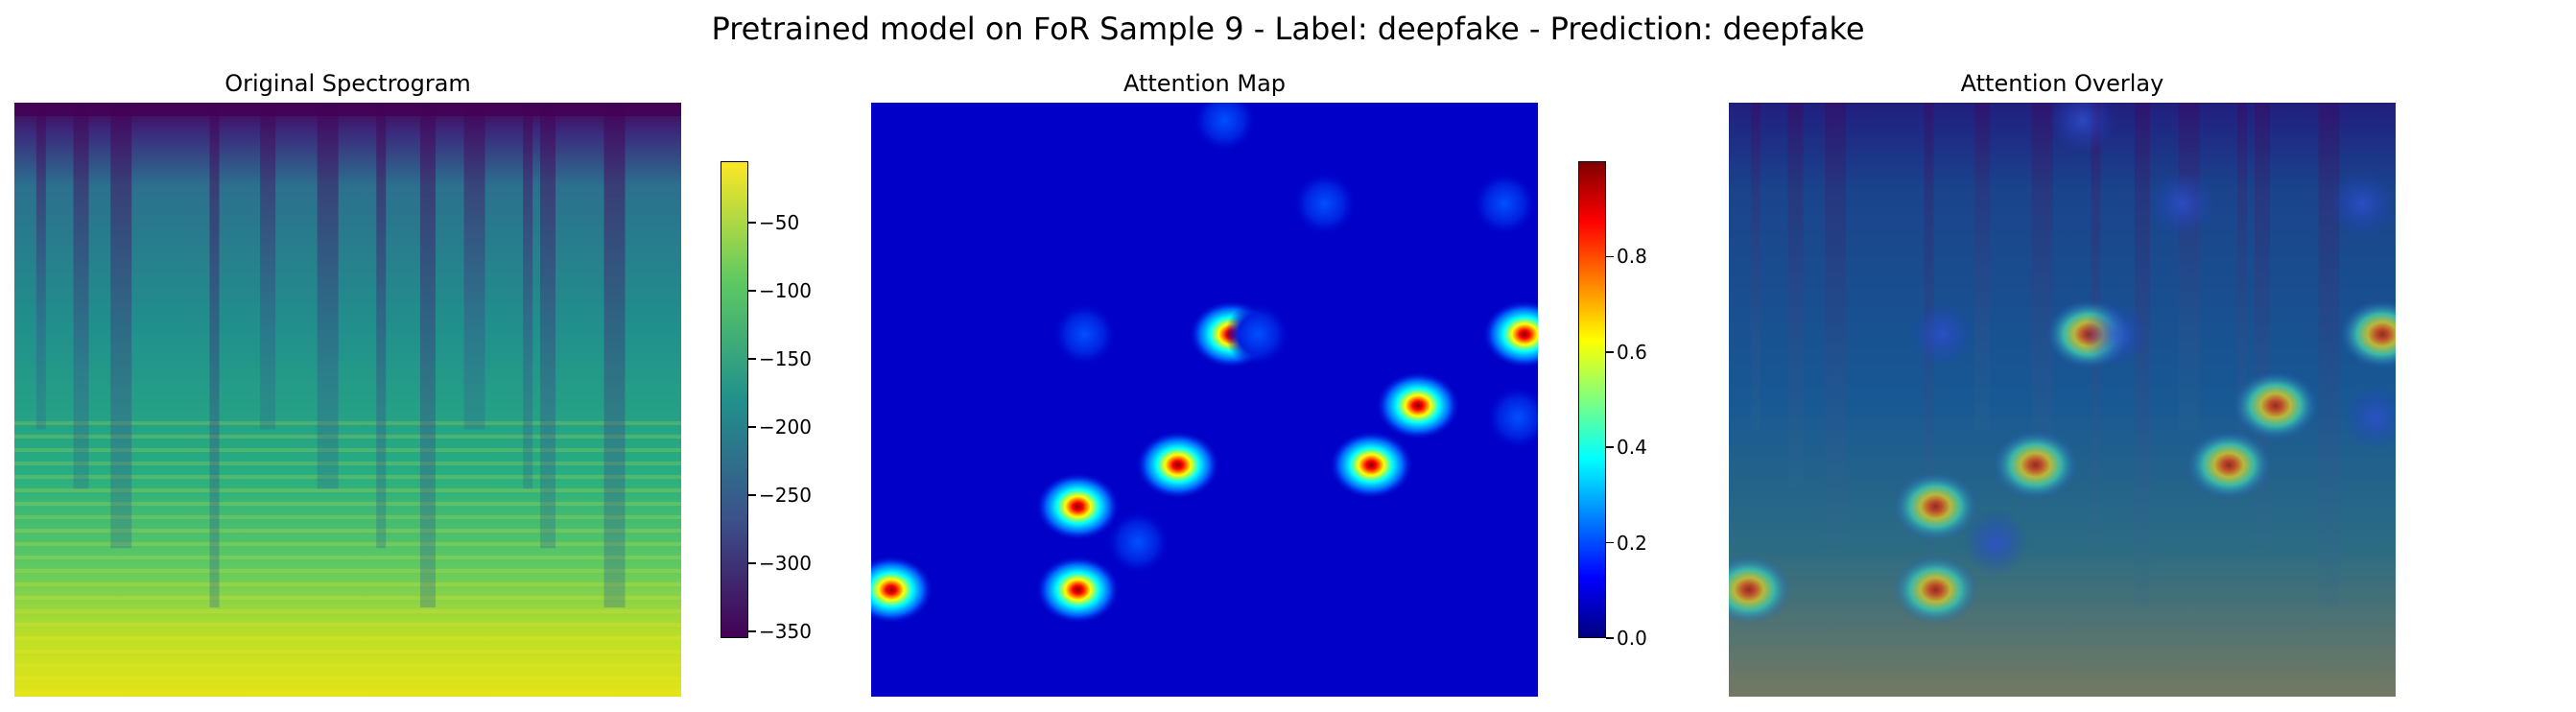 The image size is (2576, 712). What do you see at coordinates (786, 631) in the screenshot?
I see `spectrogram-colorbar-tick-label: −350` at bounding box center [786, 631].